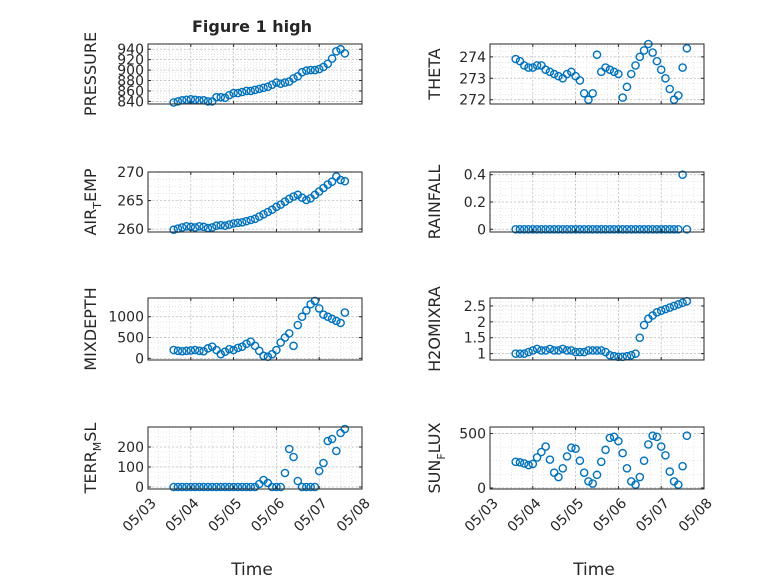 Image resolution: width=778 pixels, height=587 pixels. What do you see at coordinates (139, 359) in the screenshot?
I see `y-tick-label: 0` at bounding box center [139, 359].